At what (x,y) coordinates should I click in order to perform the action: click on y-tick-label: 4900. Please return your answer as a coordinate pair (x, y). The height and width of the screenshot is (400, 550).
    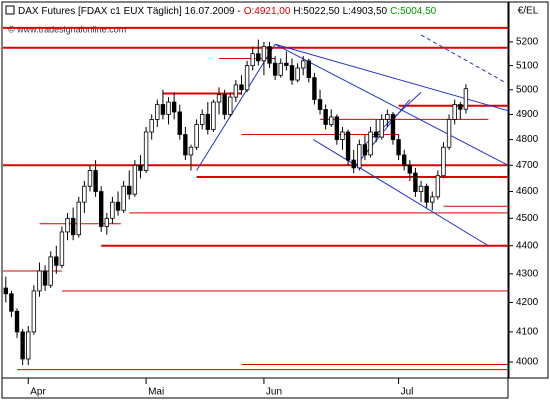
    Looking at the image, I should click on (527, 114).